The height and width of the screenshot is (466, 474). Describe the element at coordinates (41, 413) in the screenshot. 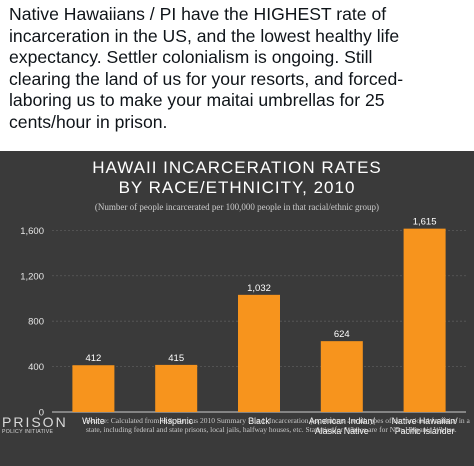

I see `y-tick-label: 0` at that location.